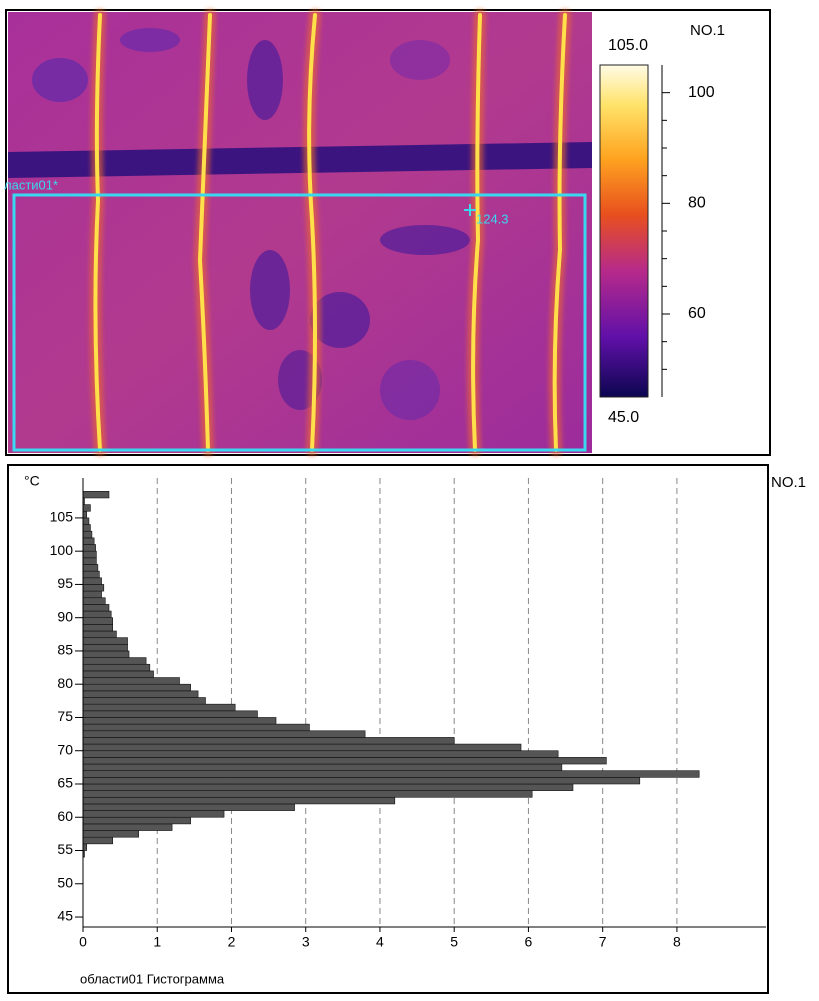 The image size is (819, 1001). What do you see at coordinates (65, 583) in the screenshot?
I see `y-tick-label: 95` at bounding box center [65, 583].